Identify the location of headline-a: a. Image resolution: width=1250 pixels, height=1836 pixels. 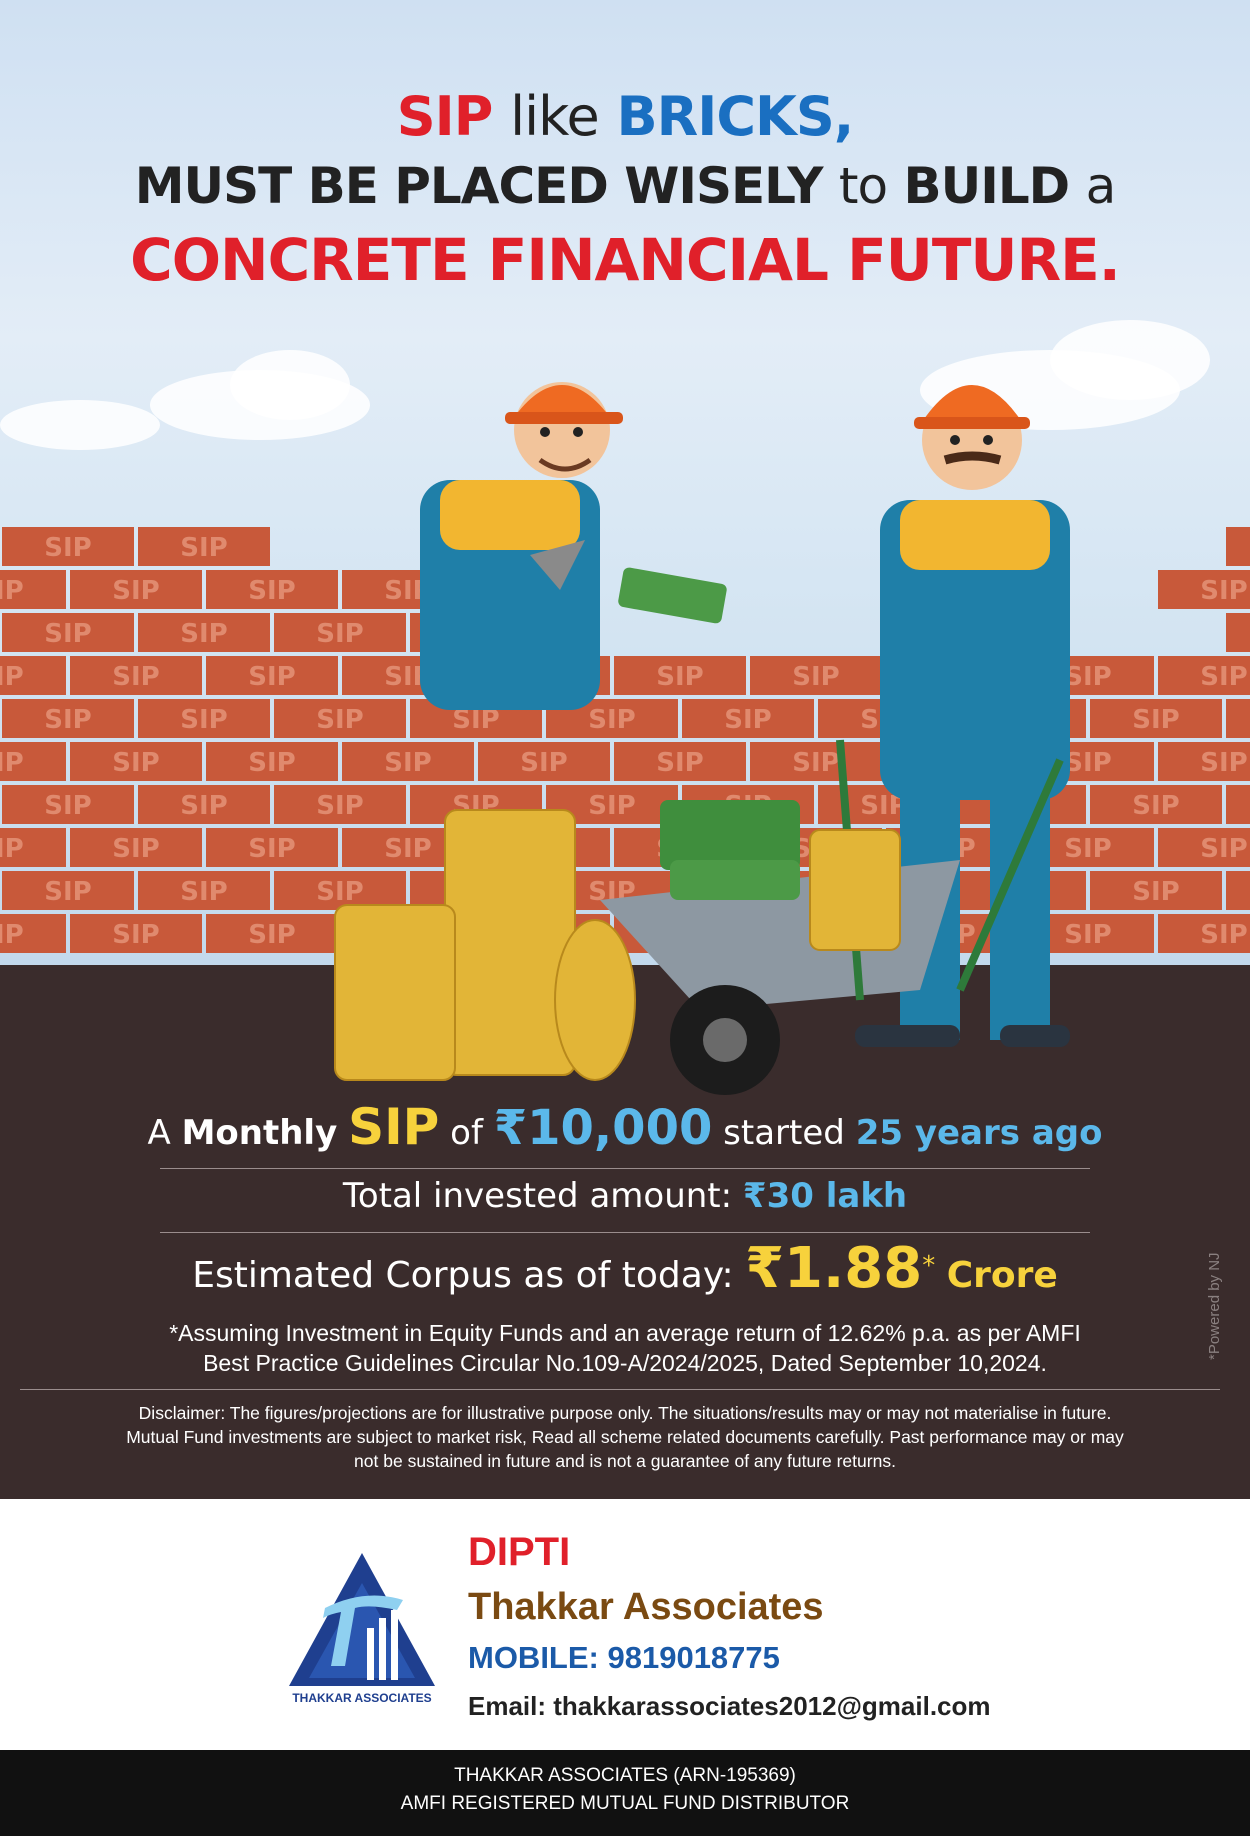
(1101, 186).